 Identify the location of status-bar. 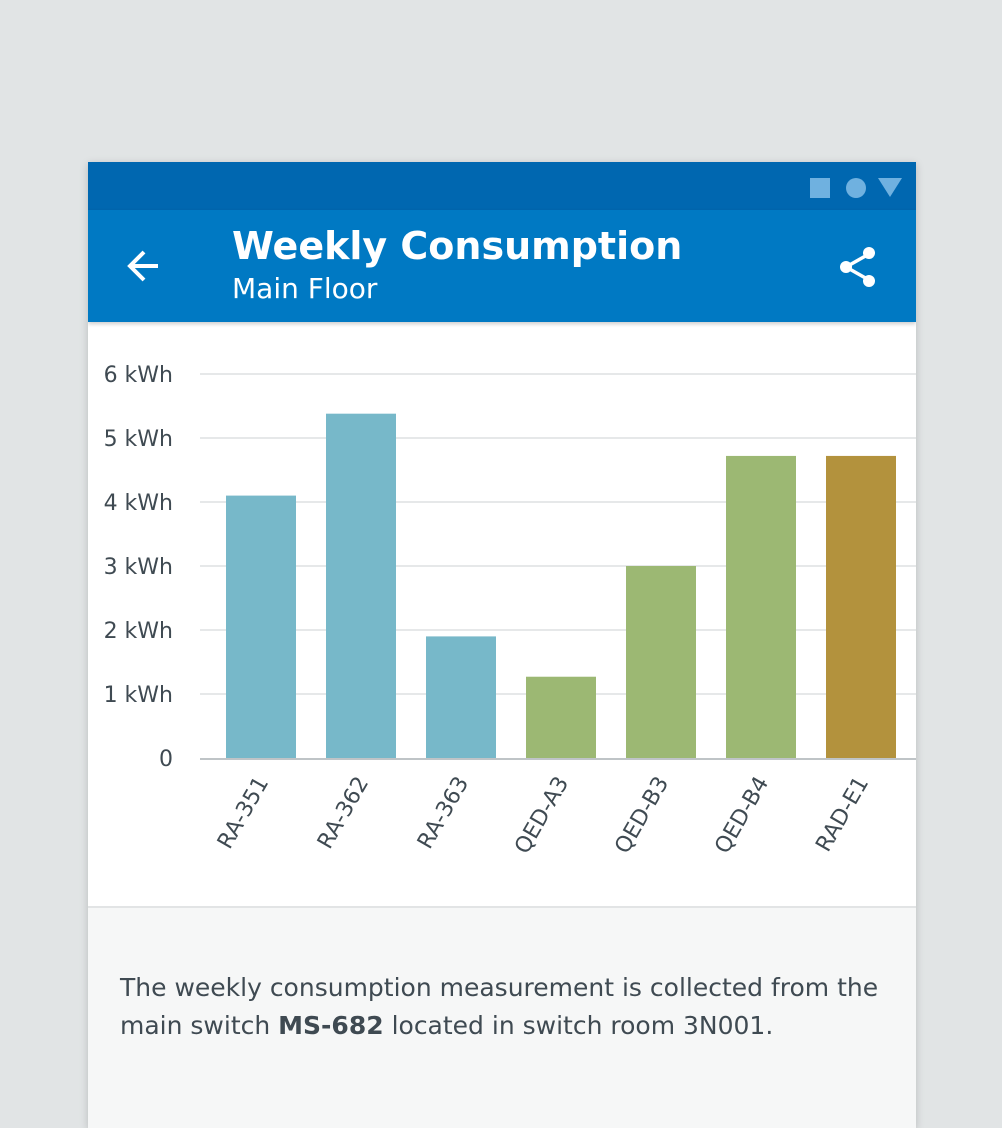
(502, 186).